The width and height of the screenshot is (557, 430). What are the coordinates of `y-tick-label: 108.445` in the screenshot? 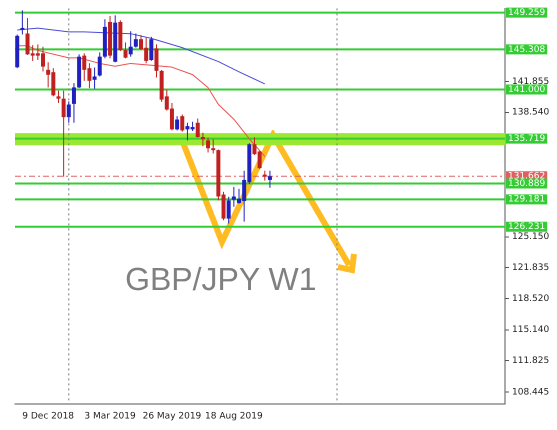 It's located at (531, 392).